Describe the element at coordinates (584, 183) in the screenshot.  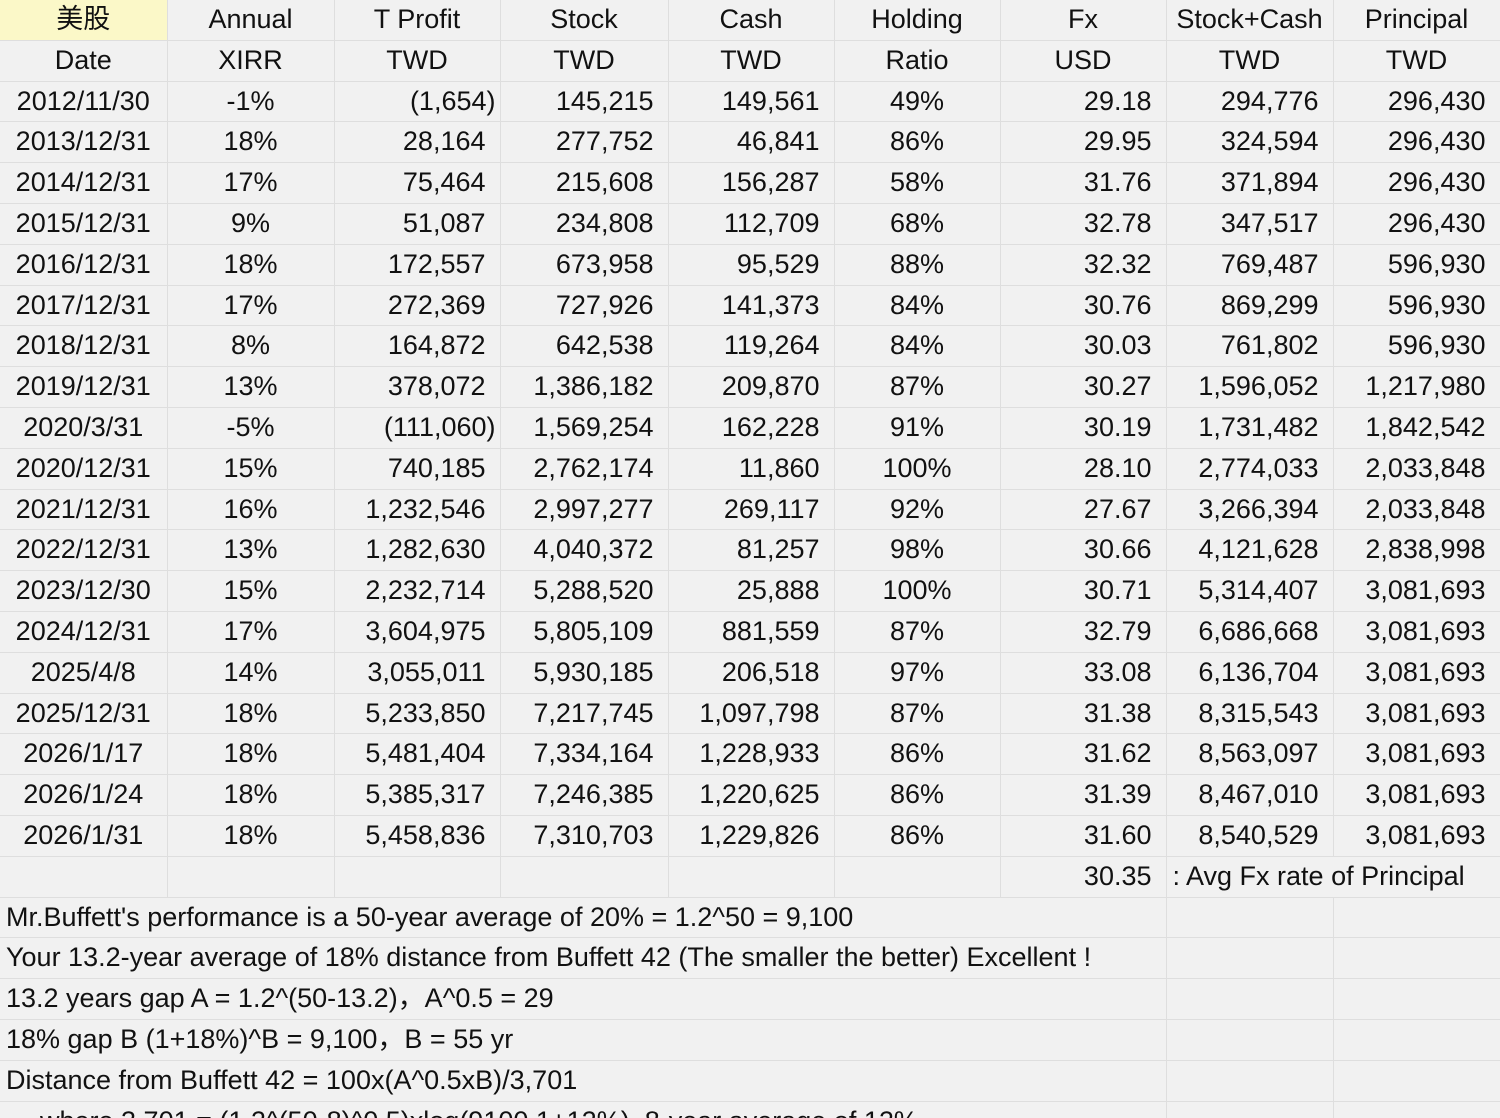
I see `cell-stock: 215,608` at that location.